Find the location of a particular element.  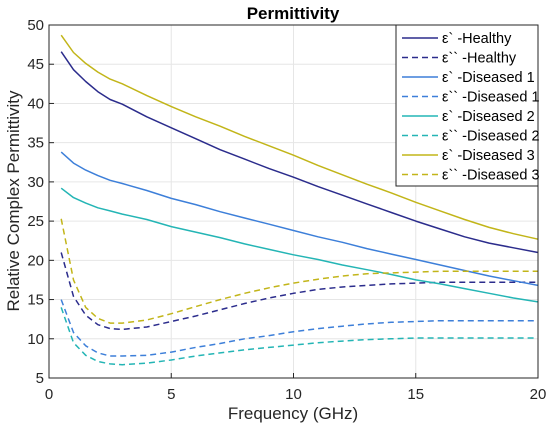

legend-label: ε`` -Diseased 2 is located at coordinates (491, 137).